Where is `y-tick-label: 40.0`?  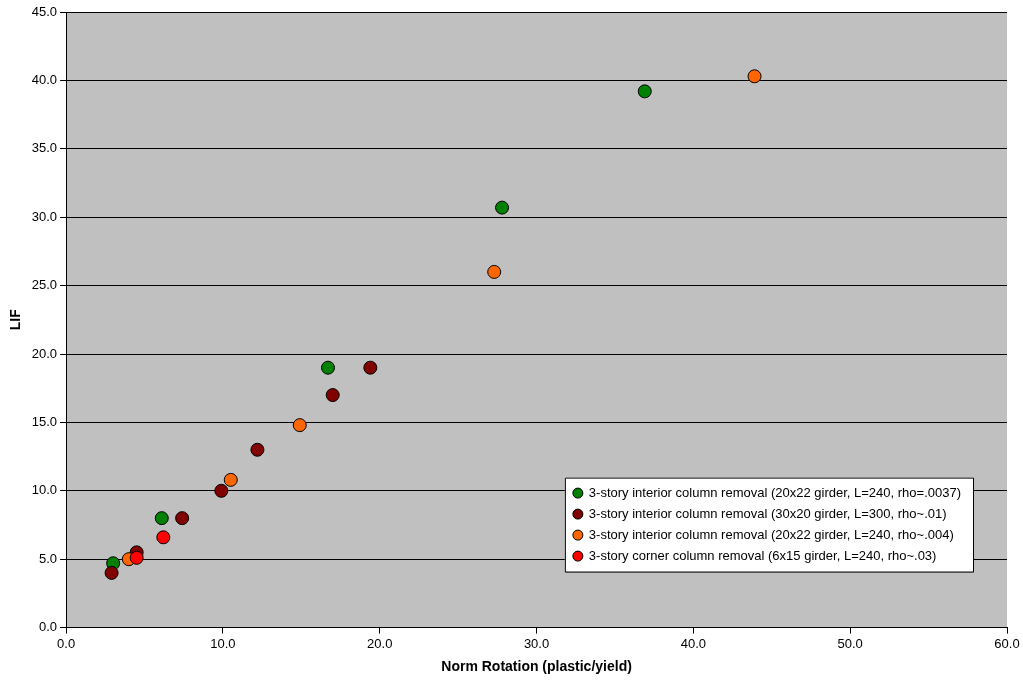 y-tick-label: 40.0 is located at coordinates (44, 79).